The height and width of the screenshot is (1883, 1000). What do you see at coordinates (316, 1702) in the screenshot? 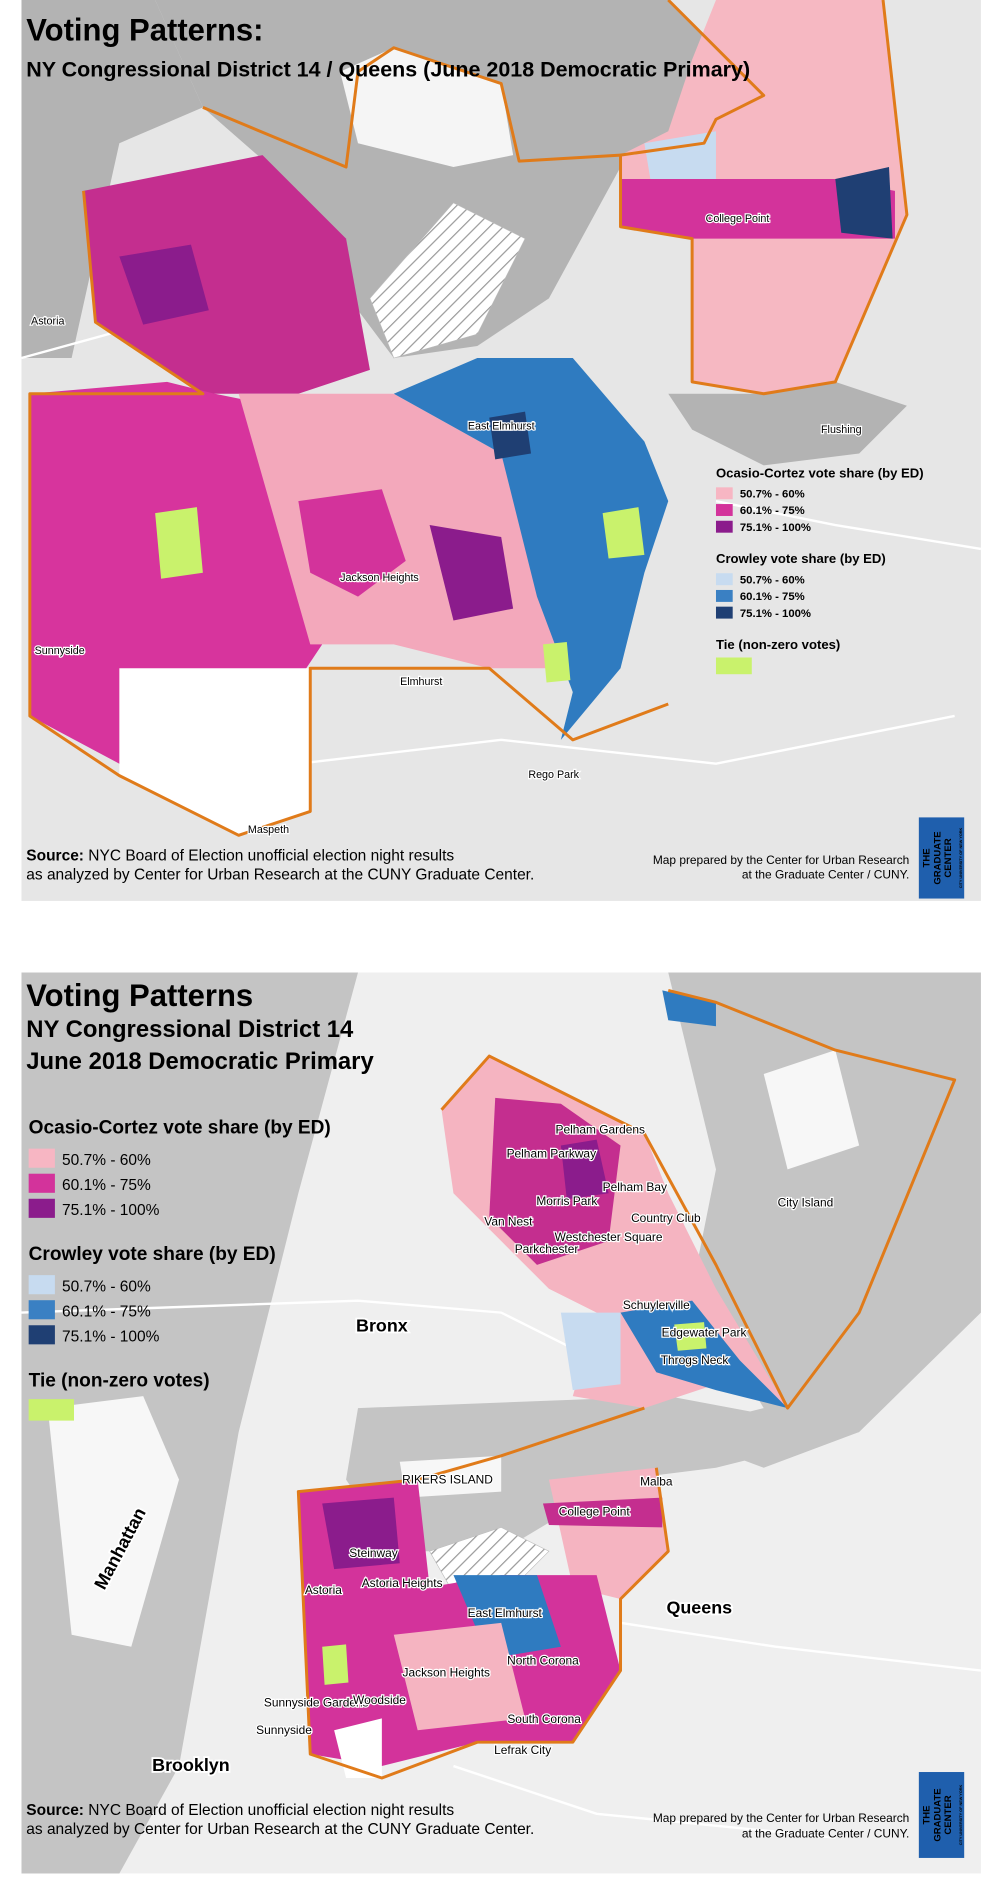
I see `place-label: Sunnyside Gardens` at bounding box center [316, 1702].